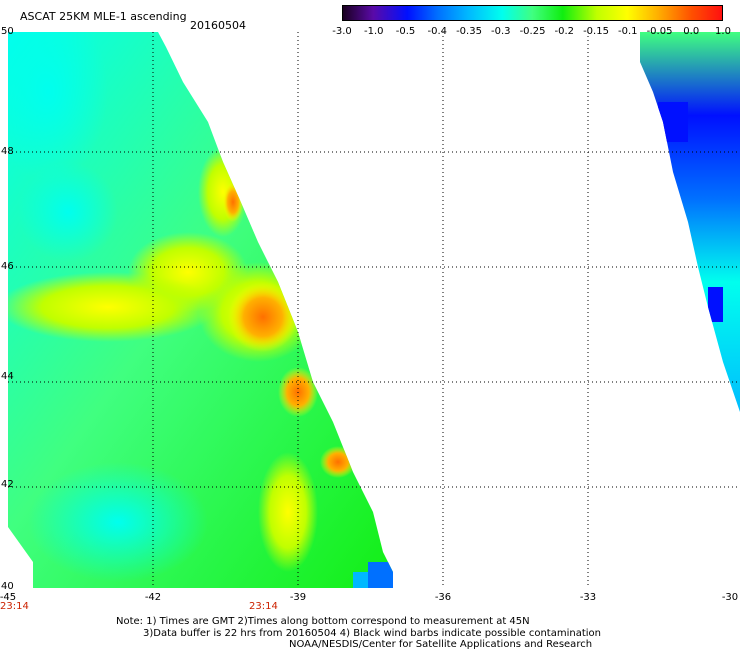 This screenshot has height=650, width=740. What do you see at coordinates (405, 31) in the screenshot?
I see `colorbar-tick-label: -0.5` at bounding box center [405, 31].